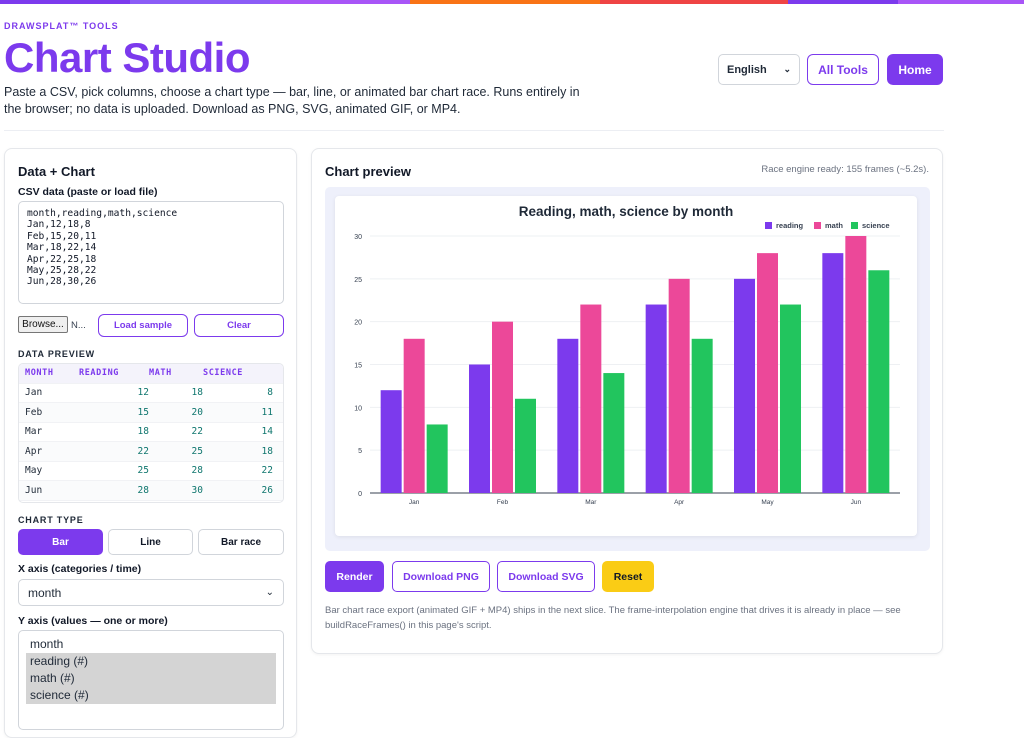 This screenshot has height=738, width=1024. Describe the element at coordinates (414, 502) in the screenshot. I see `x-tick-label: Jan` at that location.